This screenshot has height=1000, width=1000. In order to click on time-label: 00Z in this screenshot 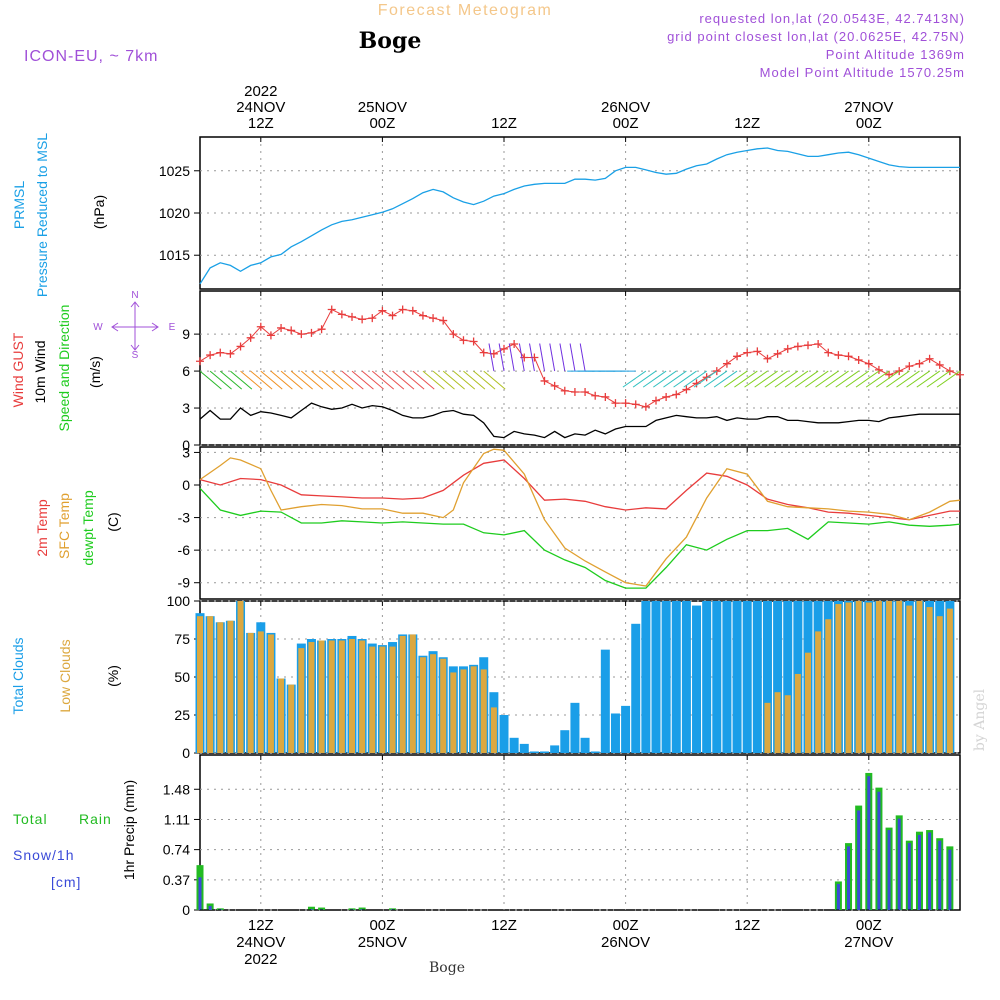, I will do `click(626, 925)`.